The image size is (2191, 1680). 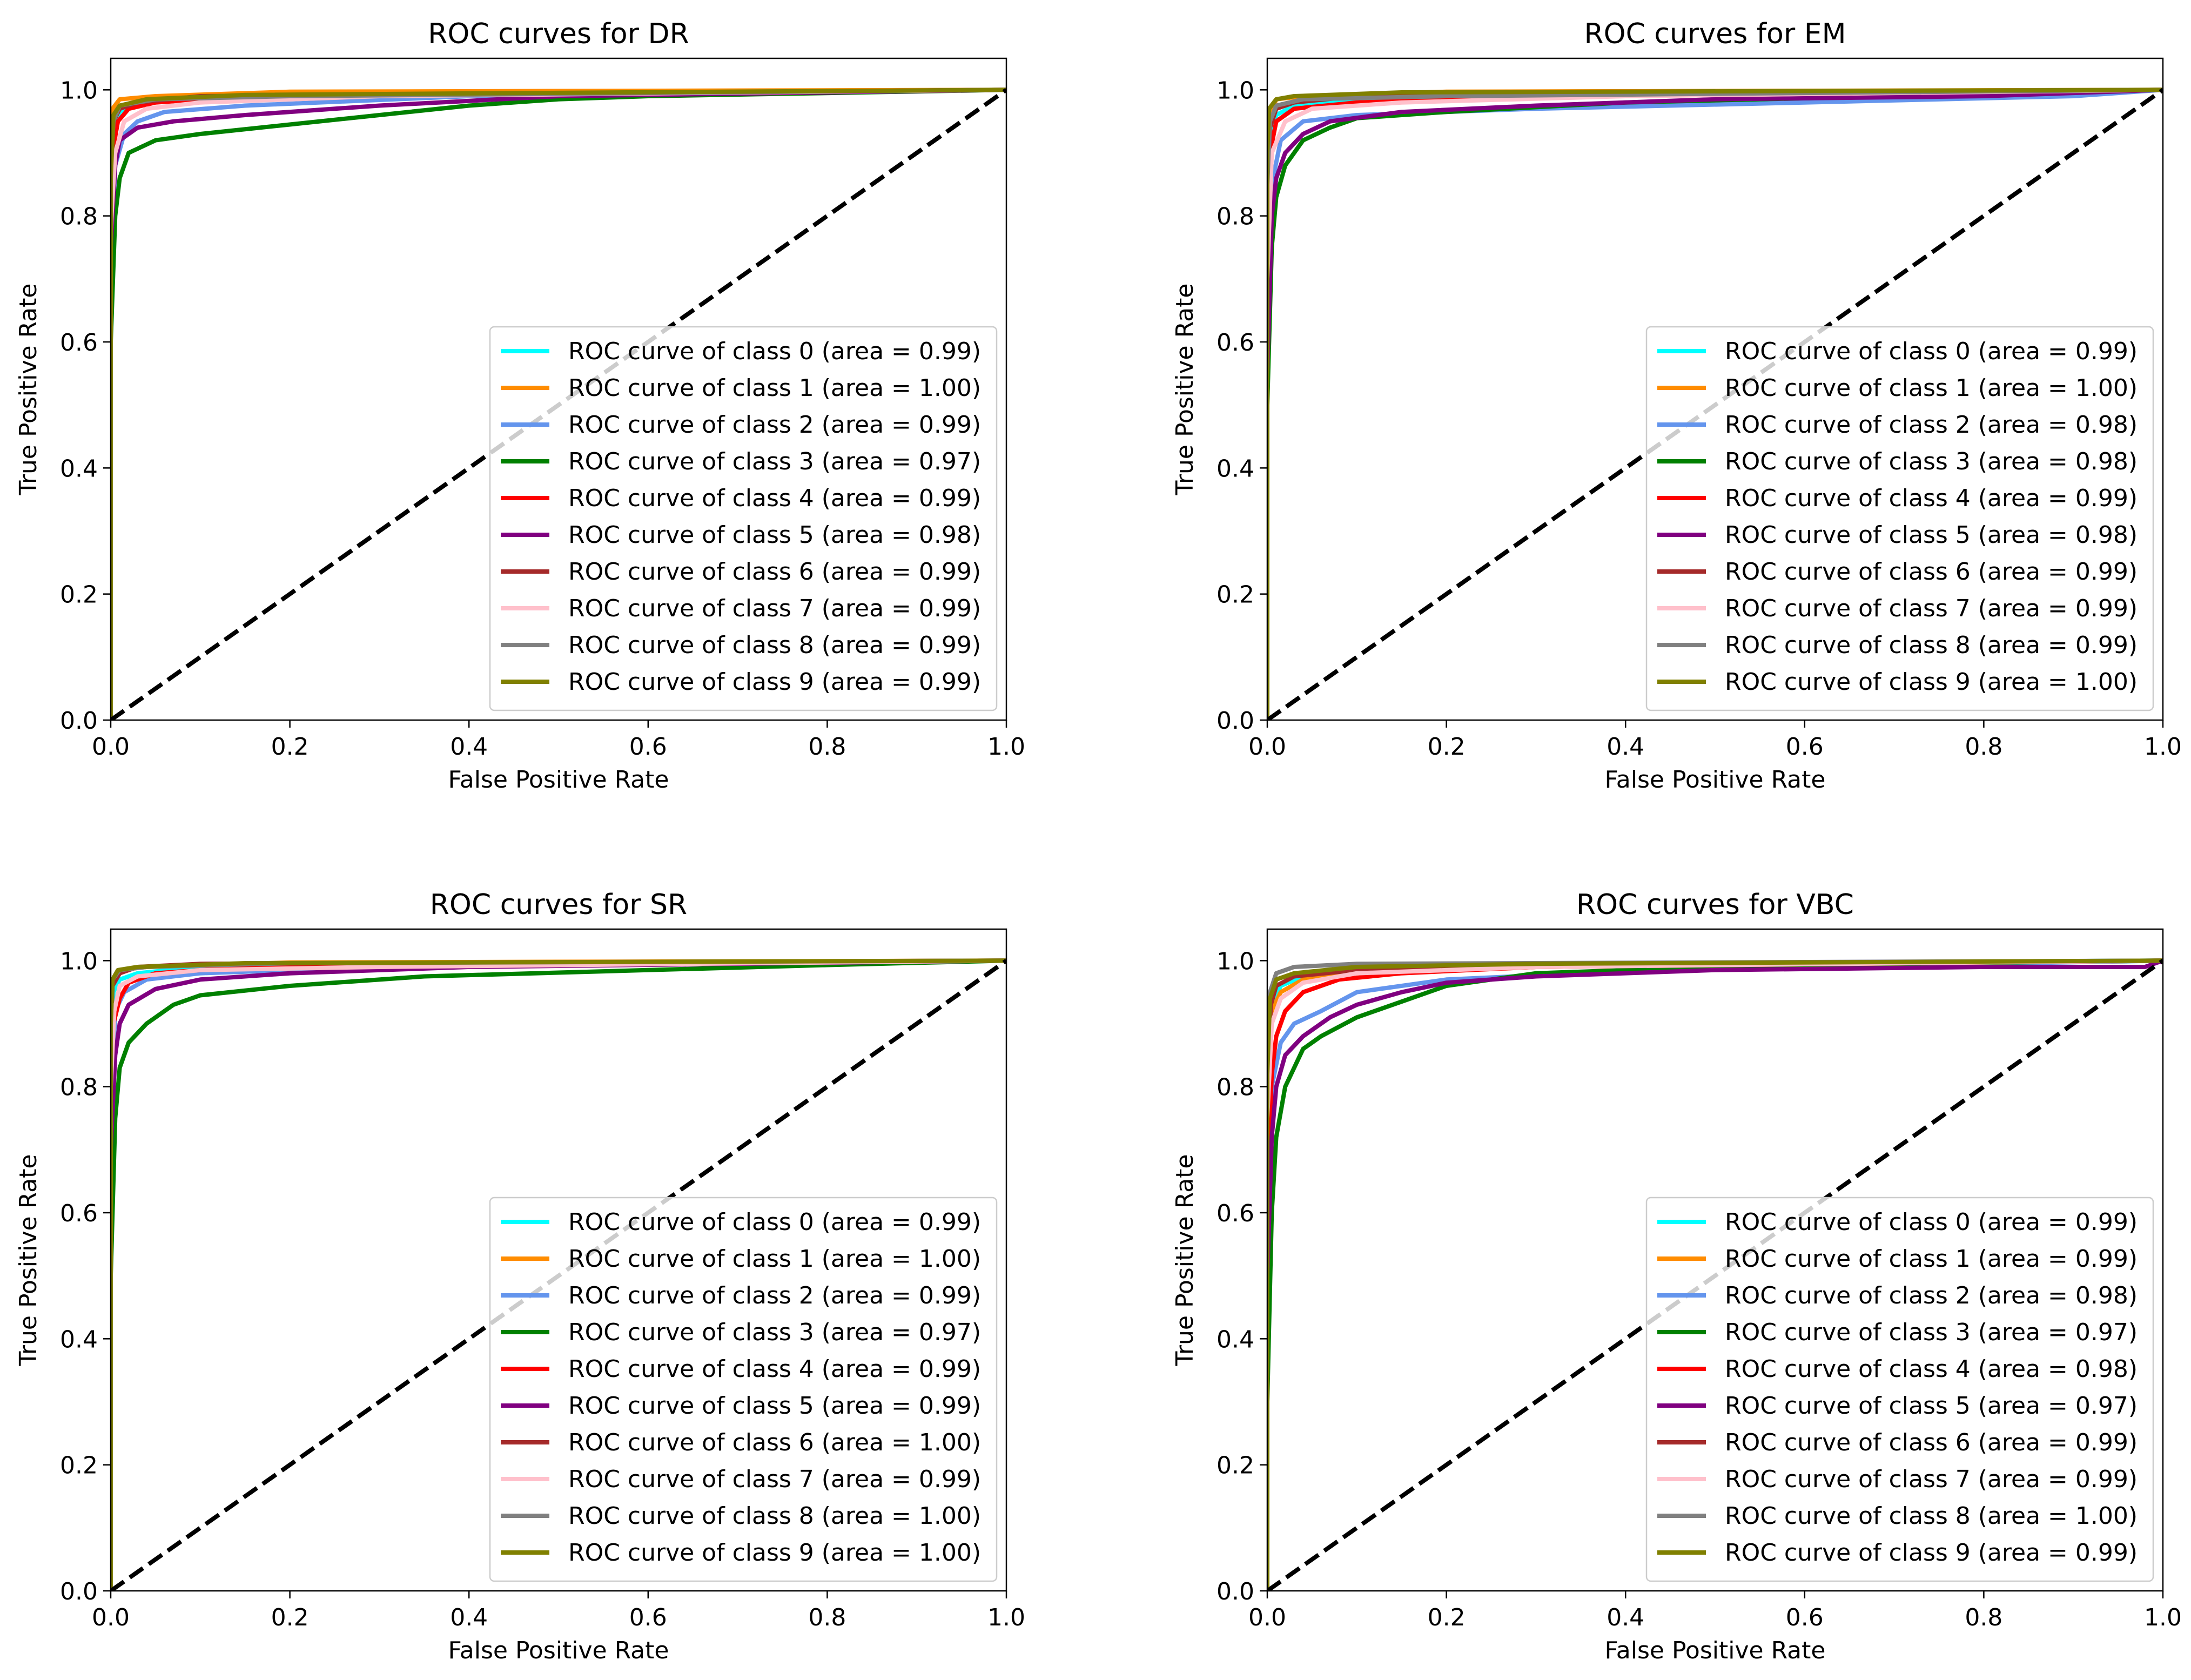 I want to click on legend-label-class-1: ROC curve of class 1 (area = 0.99), so click(x=1931, y=1259).